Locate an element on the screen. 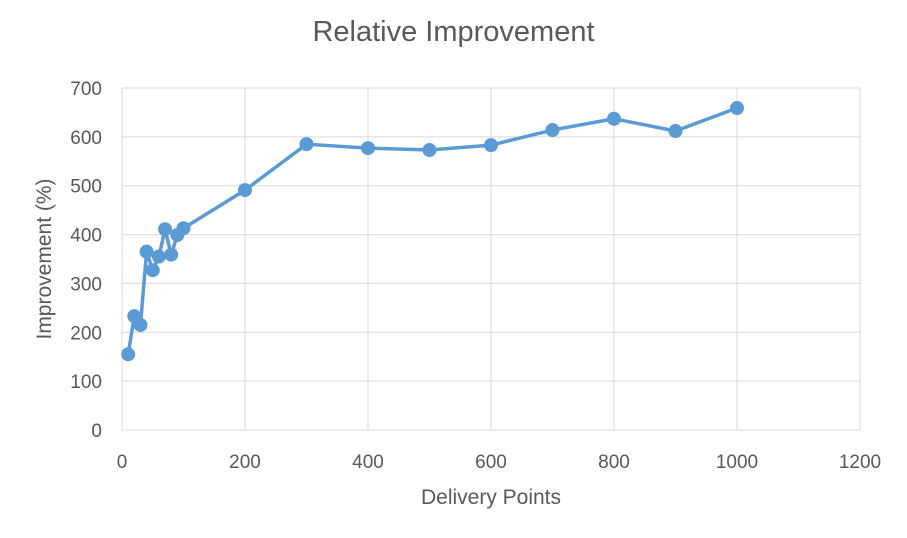 Image resolution: width=907 pixels, height=538 pixels. x-axis-title: Delivery Points is located at coordinates (491, 497).